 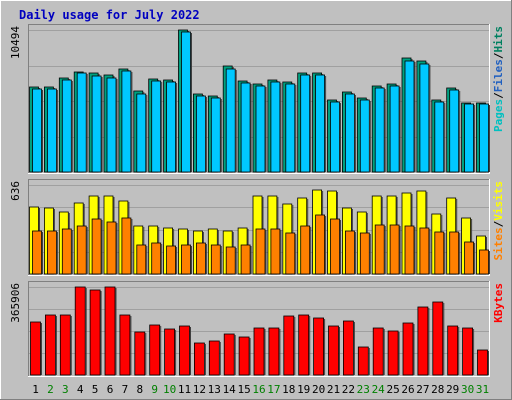 What do you see at coordinates (333, 389) in the screenshot?
I see `day-label-21: 21` at bounding box center [333, 389].